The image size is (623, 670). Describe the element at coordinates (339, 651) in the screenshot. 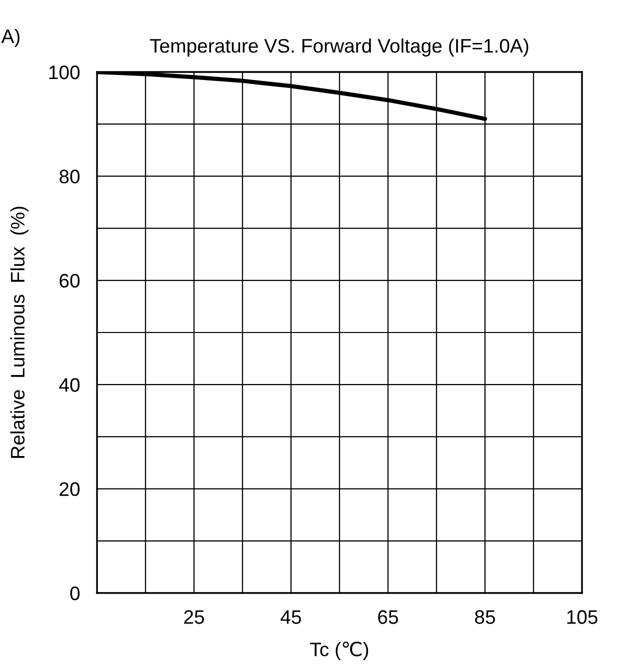

I see `x-axis-title: Tc (℃)` at that location.